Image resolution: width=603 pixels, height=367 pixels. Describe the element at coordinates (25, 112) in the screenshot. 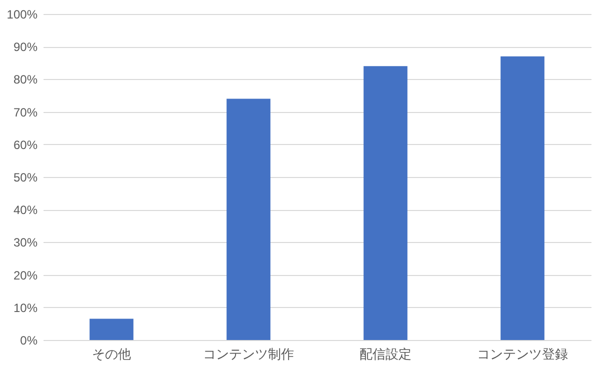

I see `y-tick-label: 70%` at that location.